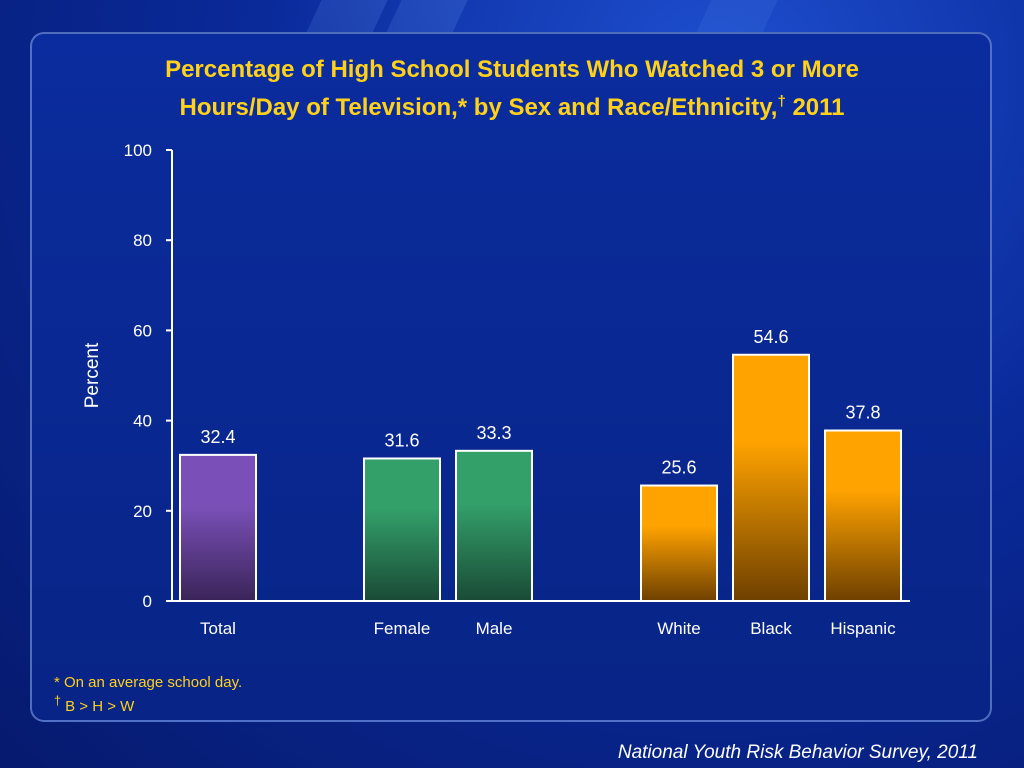 This screenshot has height=768, width=1024. Describe the element at coordinates (862, 413) in the screenshot. I see `data-label: 37.8` at that location.